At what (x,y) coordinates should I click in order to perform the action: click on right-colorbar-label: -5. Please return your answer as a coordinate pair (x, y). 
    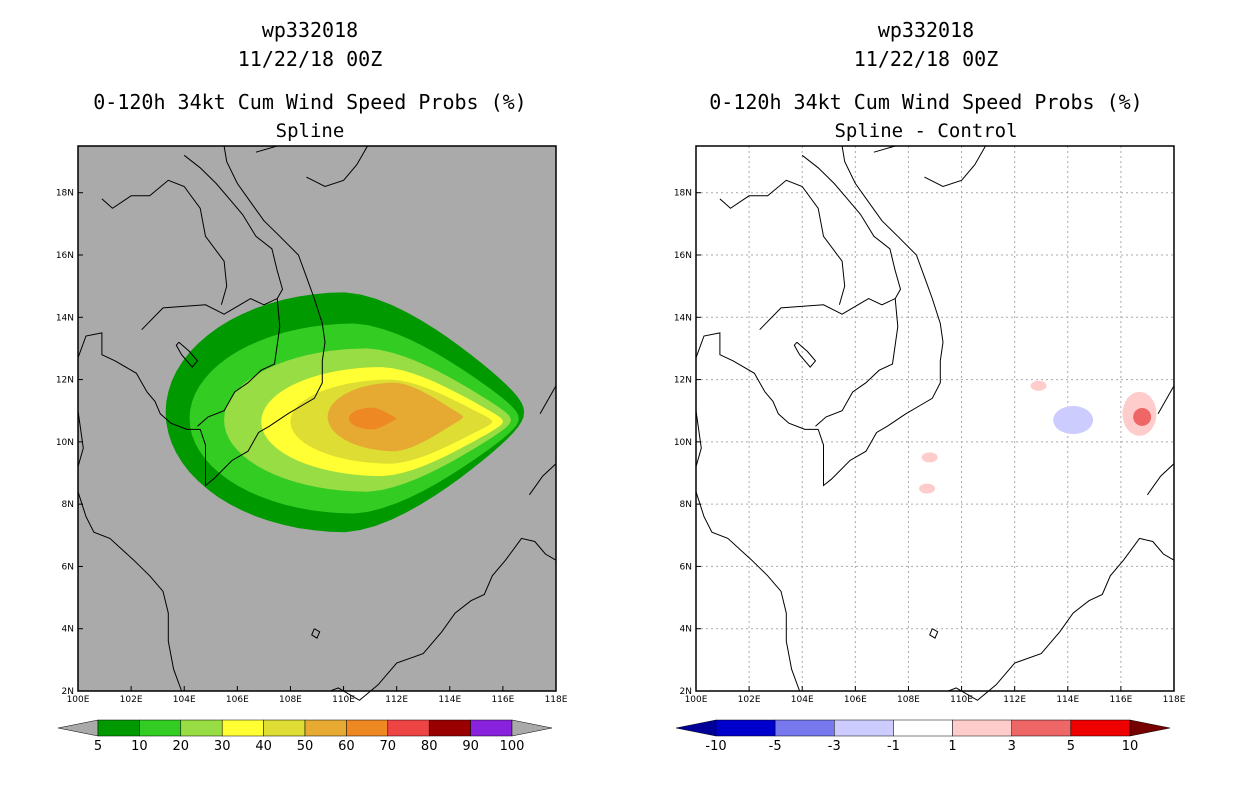
    Looking at the image, I should click on (775, 746).